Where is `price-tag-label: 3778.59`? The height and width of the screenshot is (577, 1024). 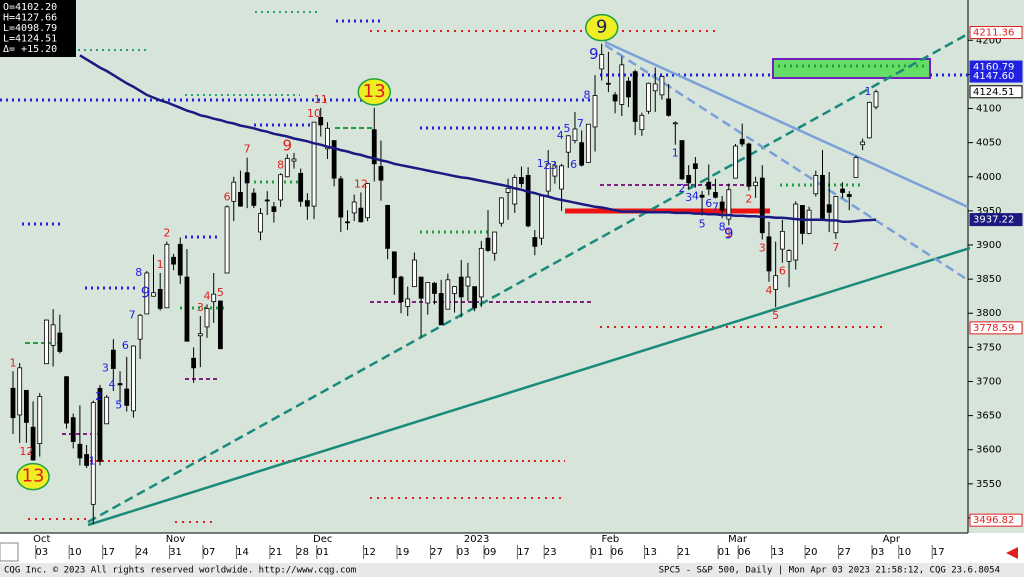 price-tag-label: 3778.59 is located at coordinates (993, 328).